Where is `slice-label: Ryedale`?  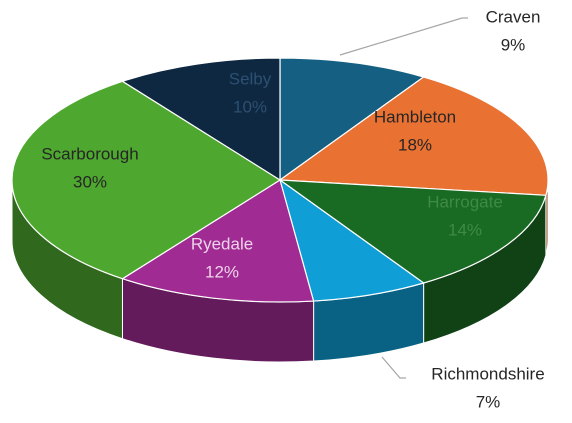 slice-label: Ryedale is located at coordinates (222, 243).